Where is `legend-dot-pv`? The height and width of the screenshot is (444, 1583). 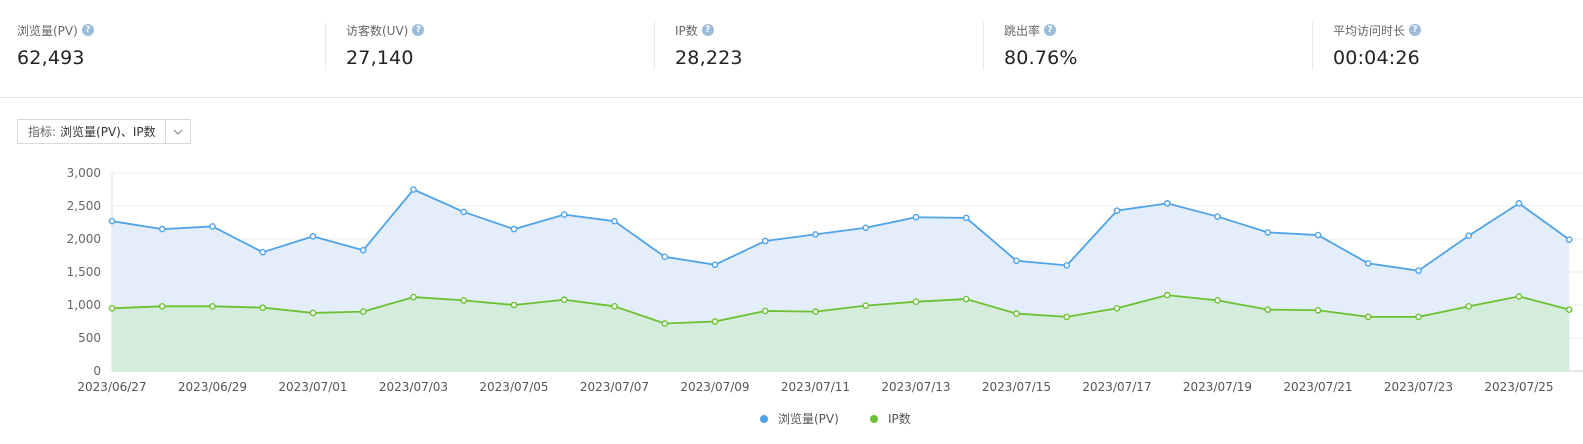 legend-dot-pv is located at coordinates (764, 418).